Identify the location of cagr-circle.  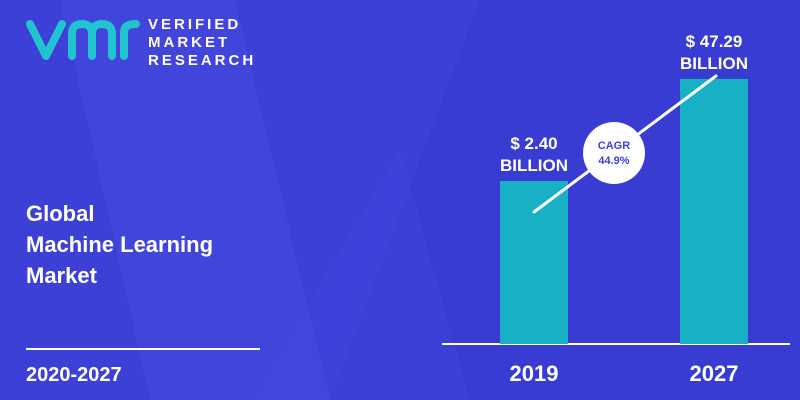
(614, 153).